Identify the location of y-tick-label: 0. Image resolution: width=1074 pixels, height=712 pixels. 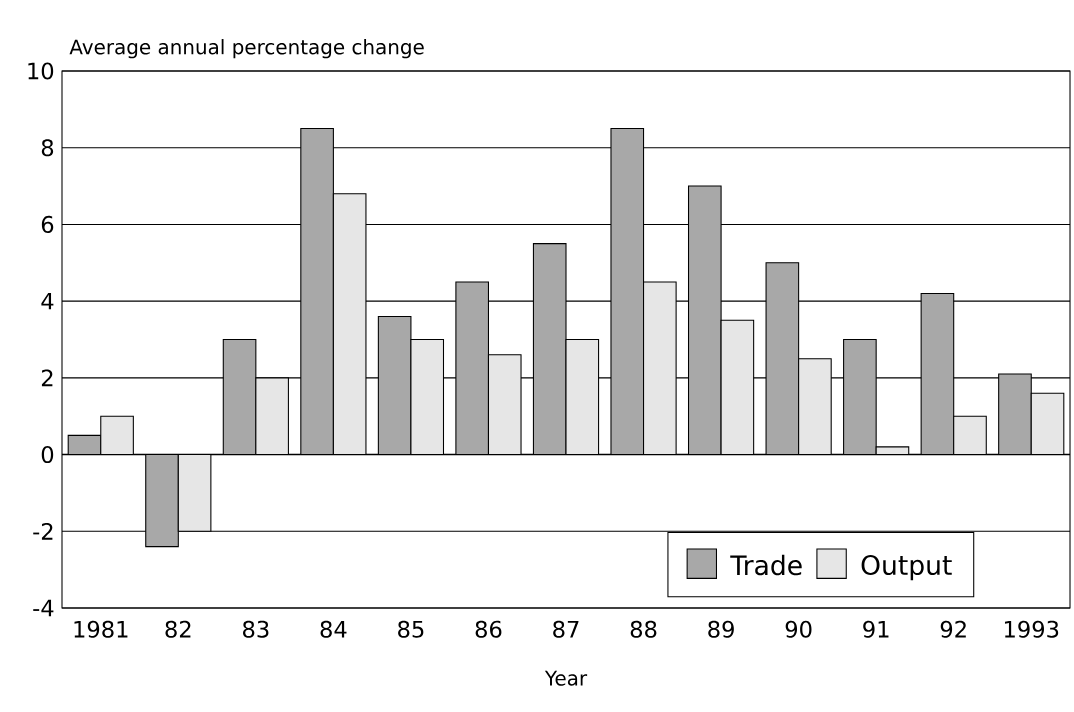
(47, 455).